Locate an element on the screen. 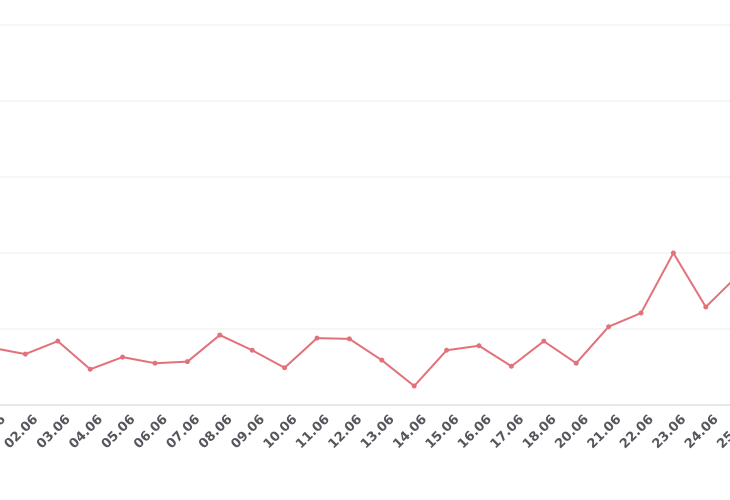 Image resolution: width=730 pixels, height=500 pixels. x-tick-label: 13.06 is located at coordinates (378, 432).